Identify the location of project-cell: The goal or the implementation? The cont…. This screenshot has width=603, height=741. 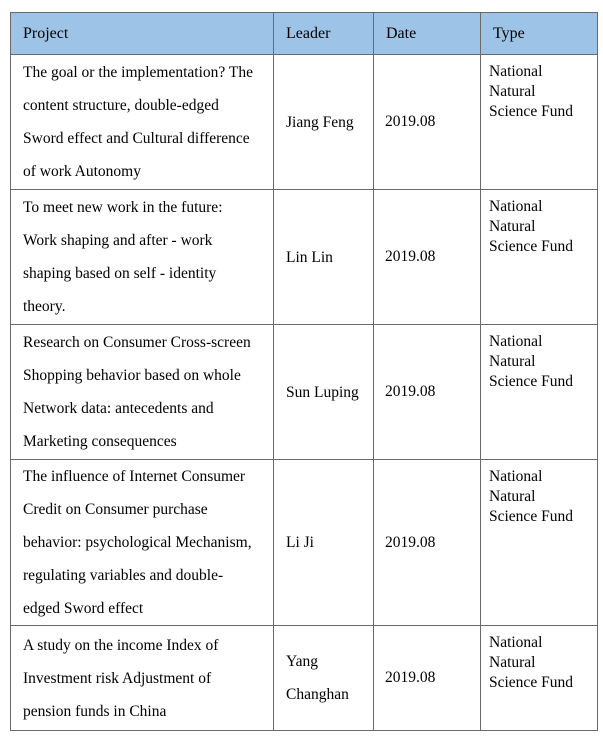
(142, 122).